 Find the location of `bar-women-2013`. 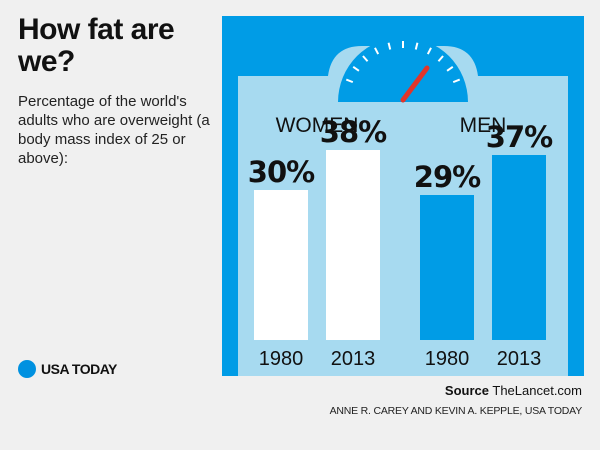

bar-women-2013 is located at coordinates (353, 245).